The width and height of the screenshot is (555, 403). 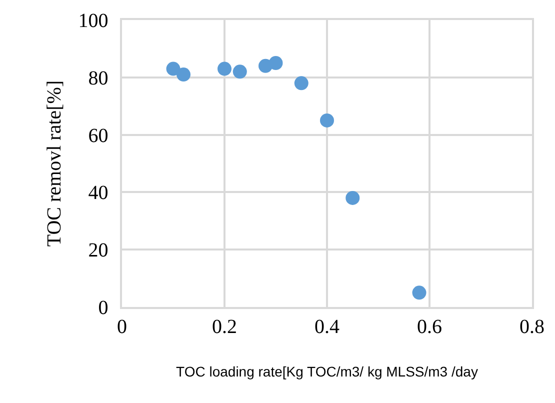 What do you see at coordinates (98, 251) in the screenshot?
I see `y-tick-label: 20` at bounding box center [98, 251].